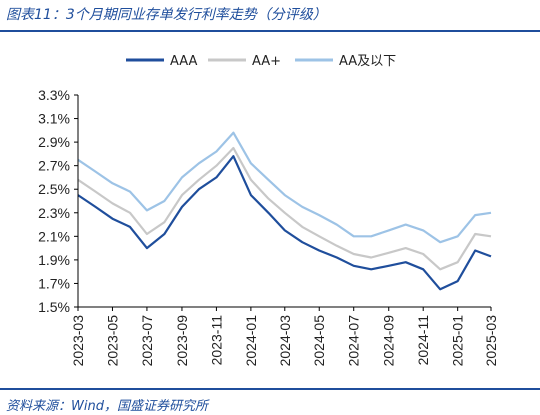  Describe the element at coordinates (166, 15) in the screenshot. I see `chart-title: 图表11：3个月期同业存单发行利率走势（分评级）` at that location.